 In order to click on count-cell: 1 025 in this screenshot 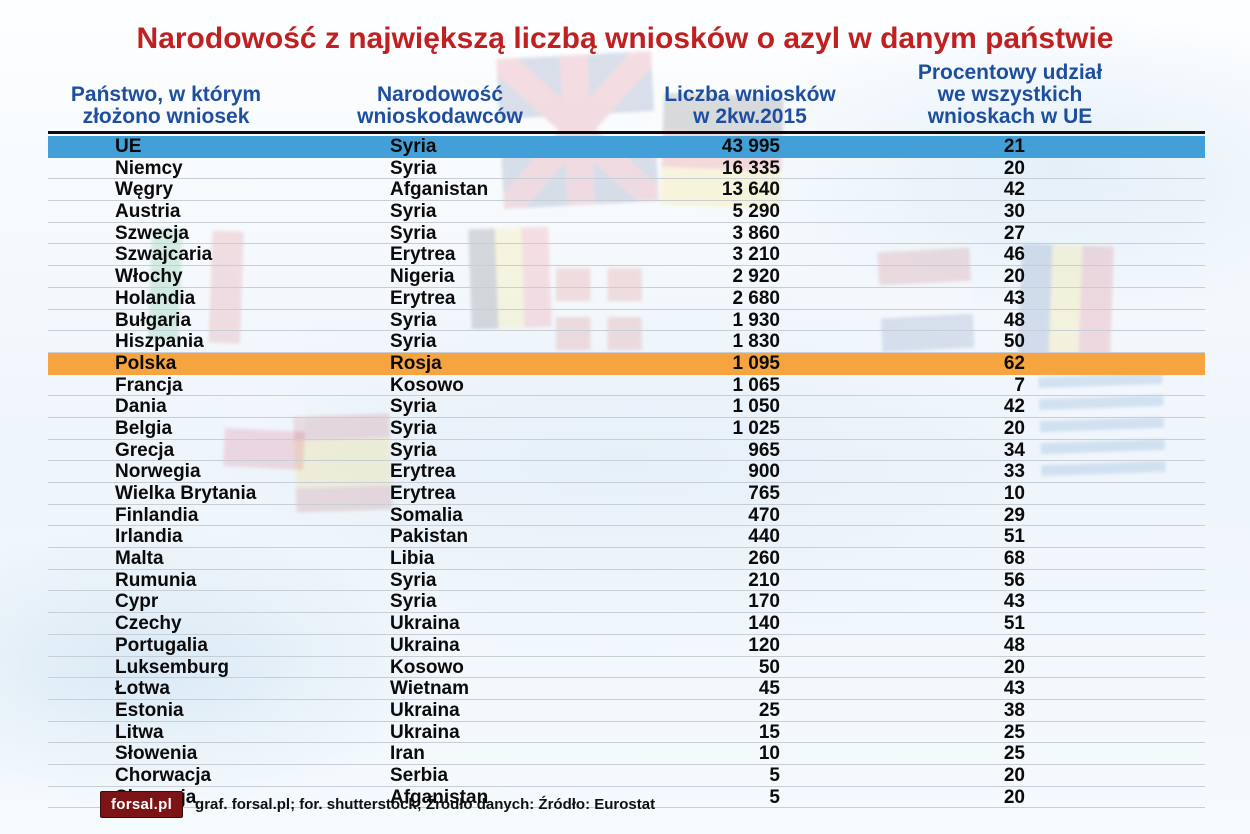, I will do `click(756, 428)`.